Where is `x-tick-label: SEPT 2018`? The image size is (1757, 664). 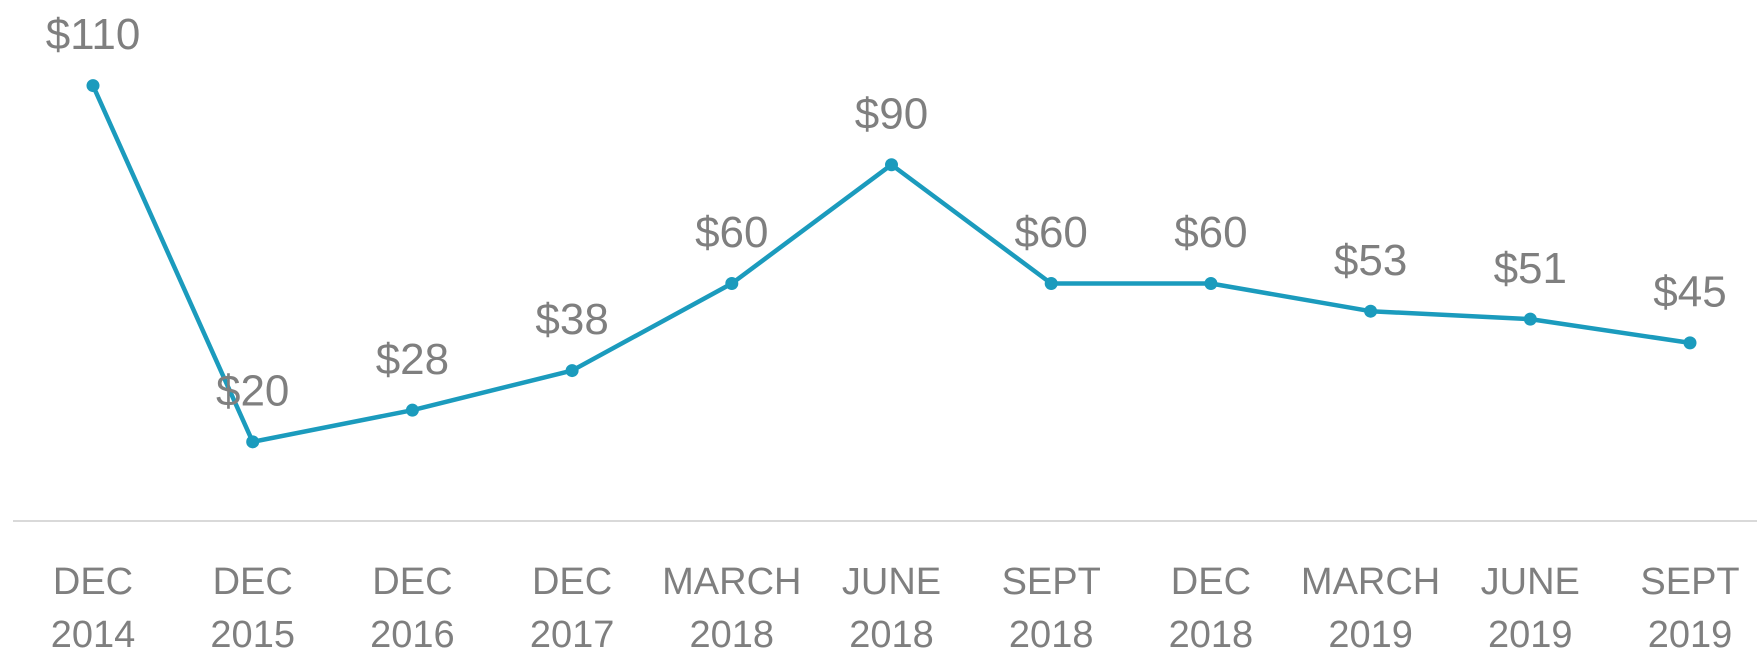
x-tick-label: SEPT 2018 is located at coordinates (1051, 608).